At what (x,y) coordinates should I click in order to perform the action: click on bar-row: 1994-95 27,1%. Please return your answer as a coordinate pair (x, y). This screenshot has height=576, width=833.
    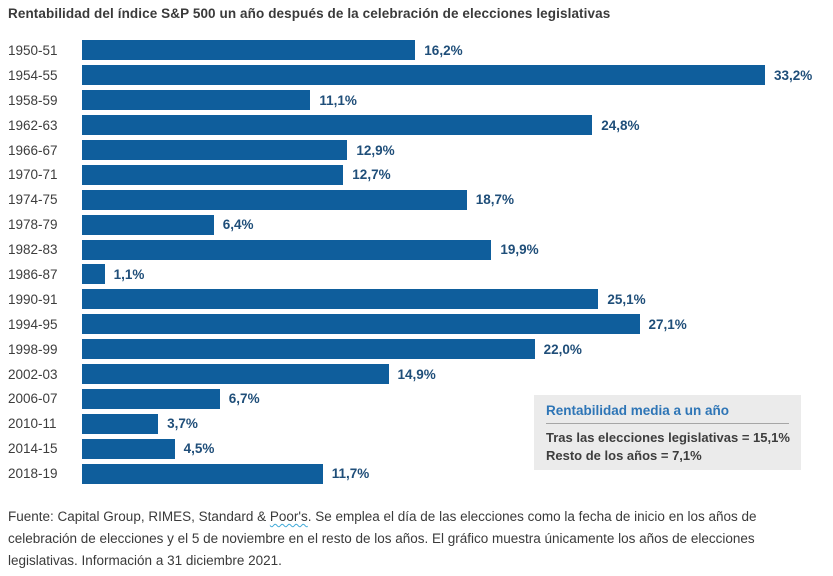
    Looking at the image, I should click on (418, 324).